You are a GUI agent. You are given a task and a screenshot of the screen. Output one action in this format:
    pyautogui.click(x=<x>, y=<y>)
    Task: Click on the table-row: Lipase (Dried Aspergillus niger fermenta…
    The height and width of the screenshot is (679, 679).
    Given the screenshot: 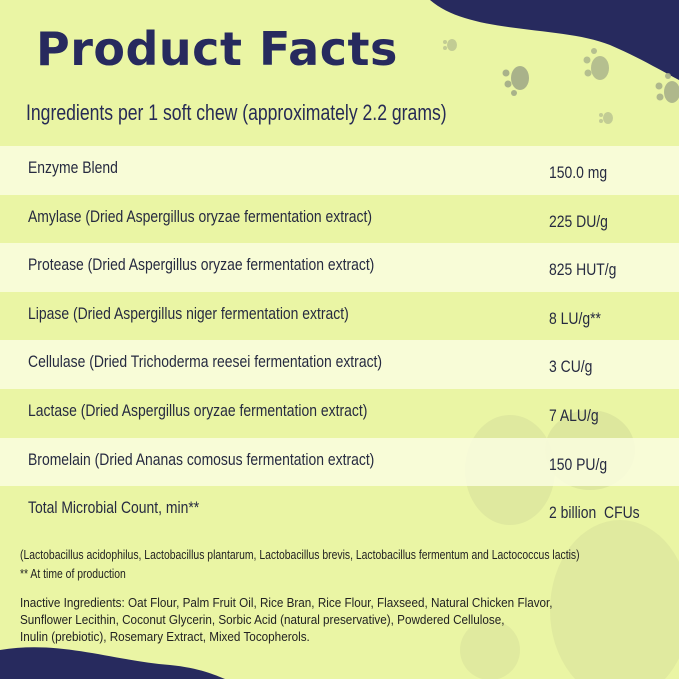 What is the action you would take?
    pyautogui.click(x=339, y=316)
    